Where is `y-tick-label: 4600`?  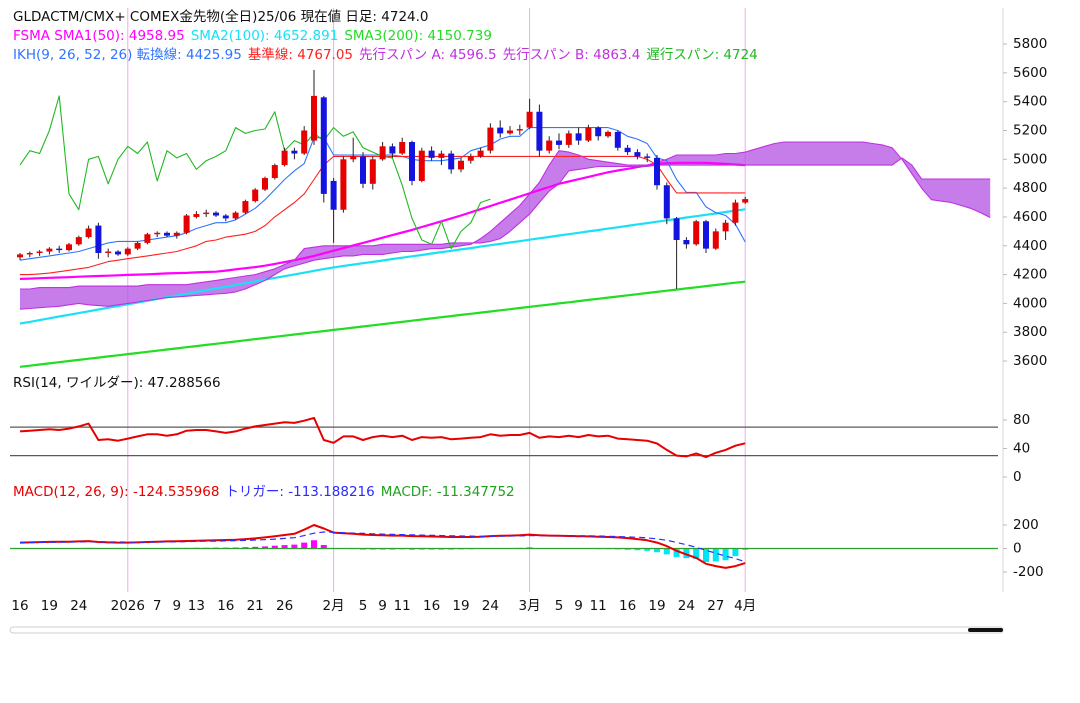 y-tick-label: 4600 is located at coordinates (1030, 217).